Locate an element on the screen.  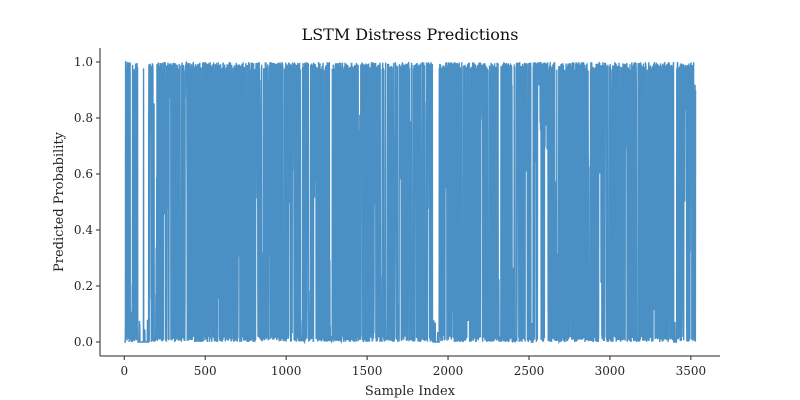
x-tick-label: 2500 is located at coordinates (529, 371).